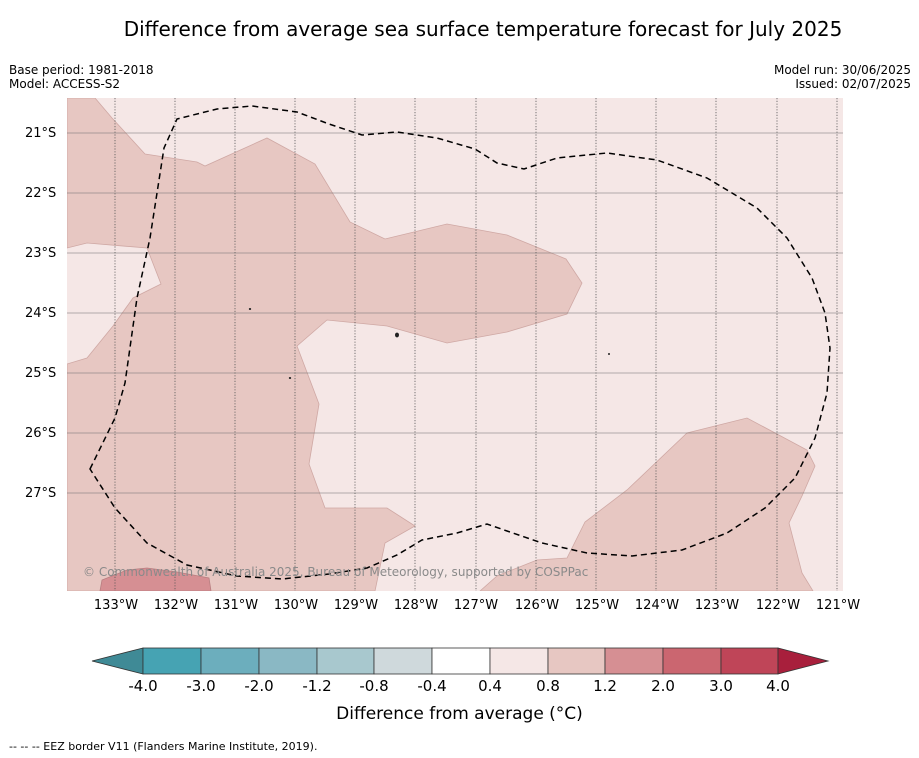 This screenshot has width=919, height=758. Describe the element at coordinates (842, 70) in the screenshot. I see `model-run: Model run: 30/06/2025` at that location.